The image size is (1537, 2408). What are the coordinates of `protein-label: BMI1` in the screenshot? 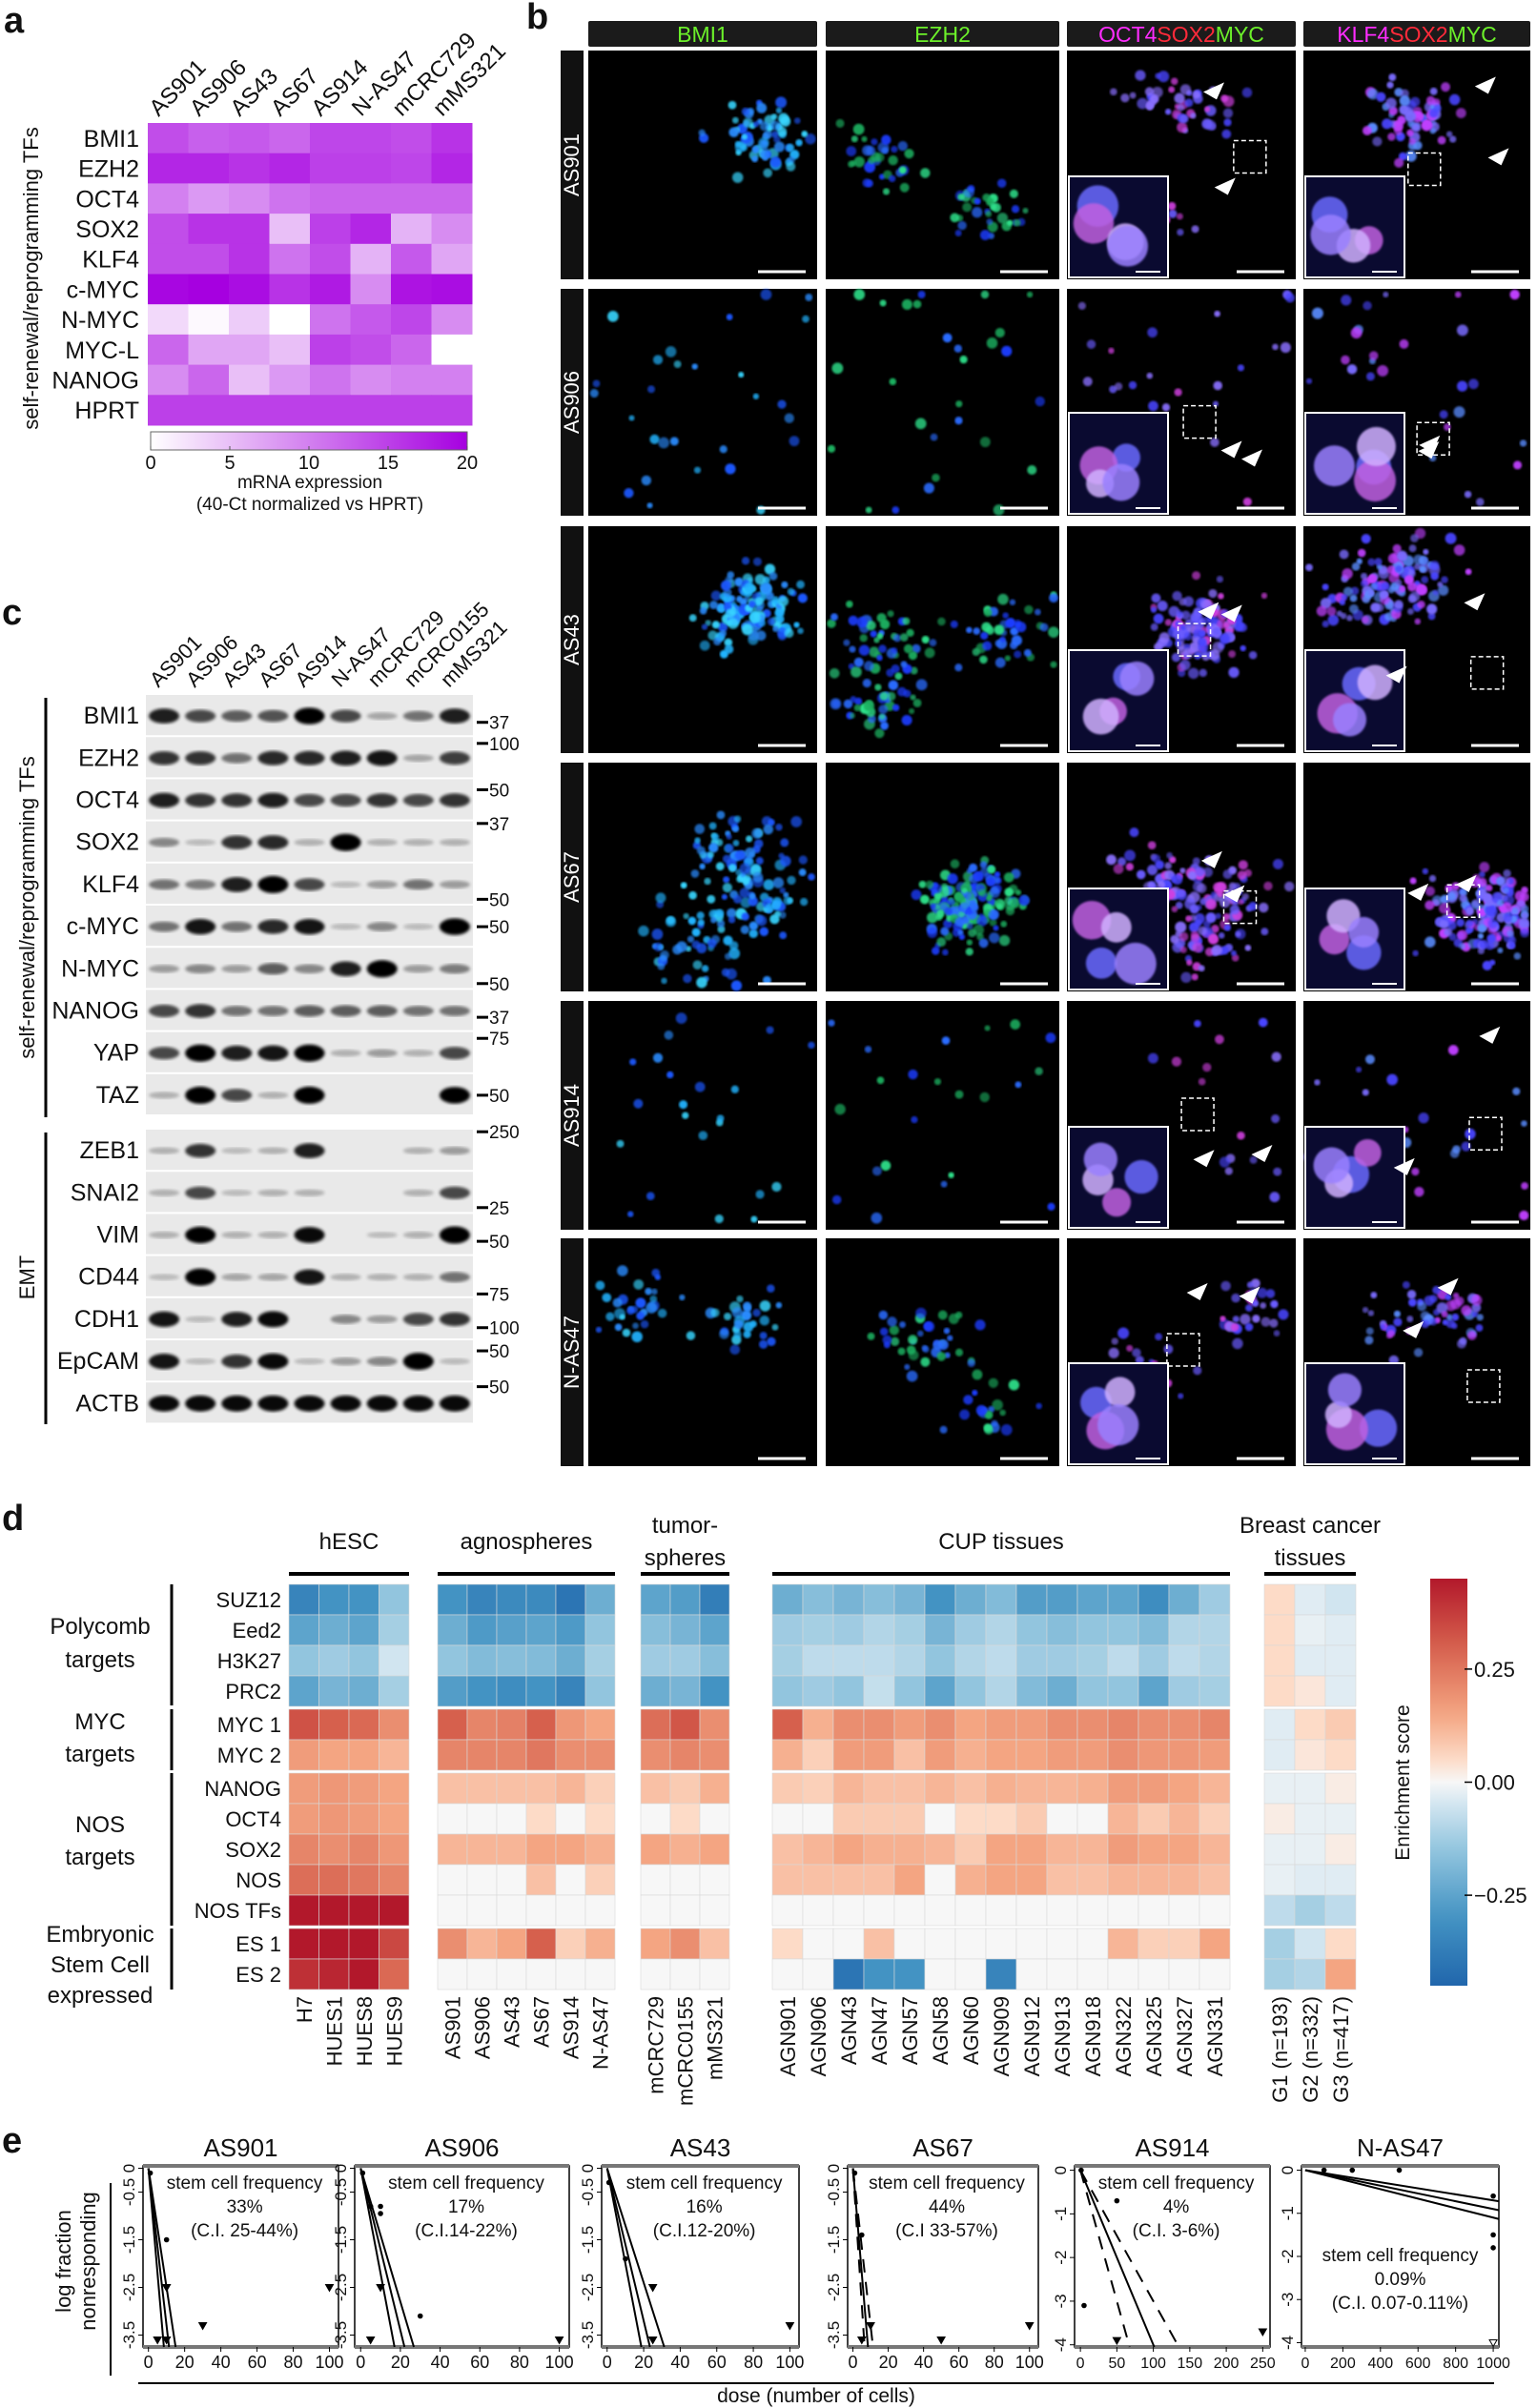 It's located at (111, 716).